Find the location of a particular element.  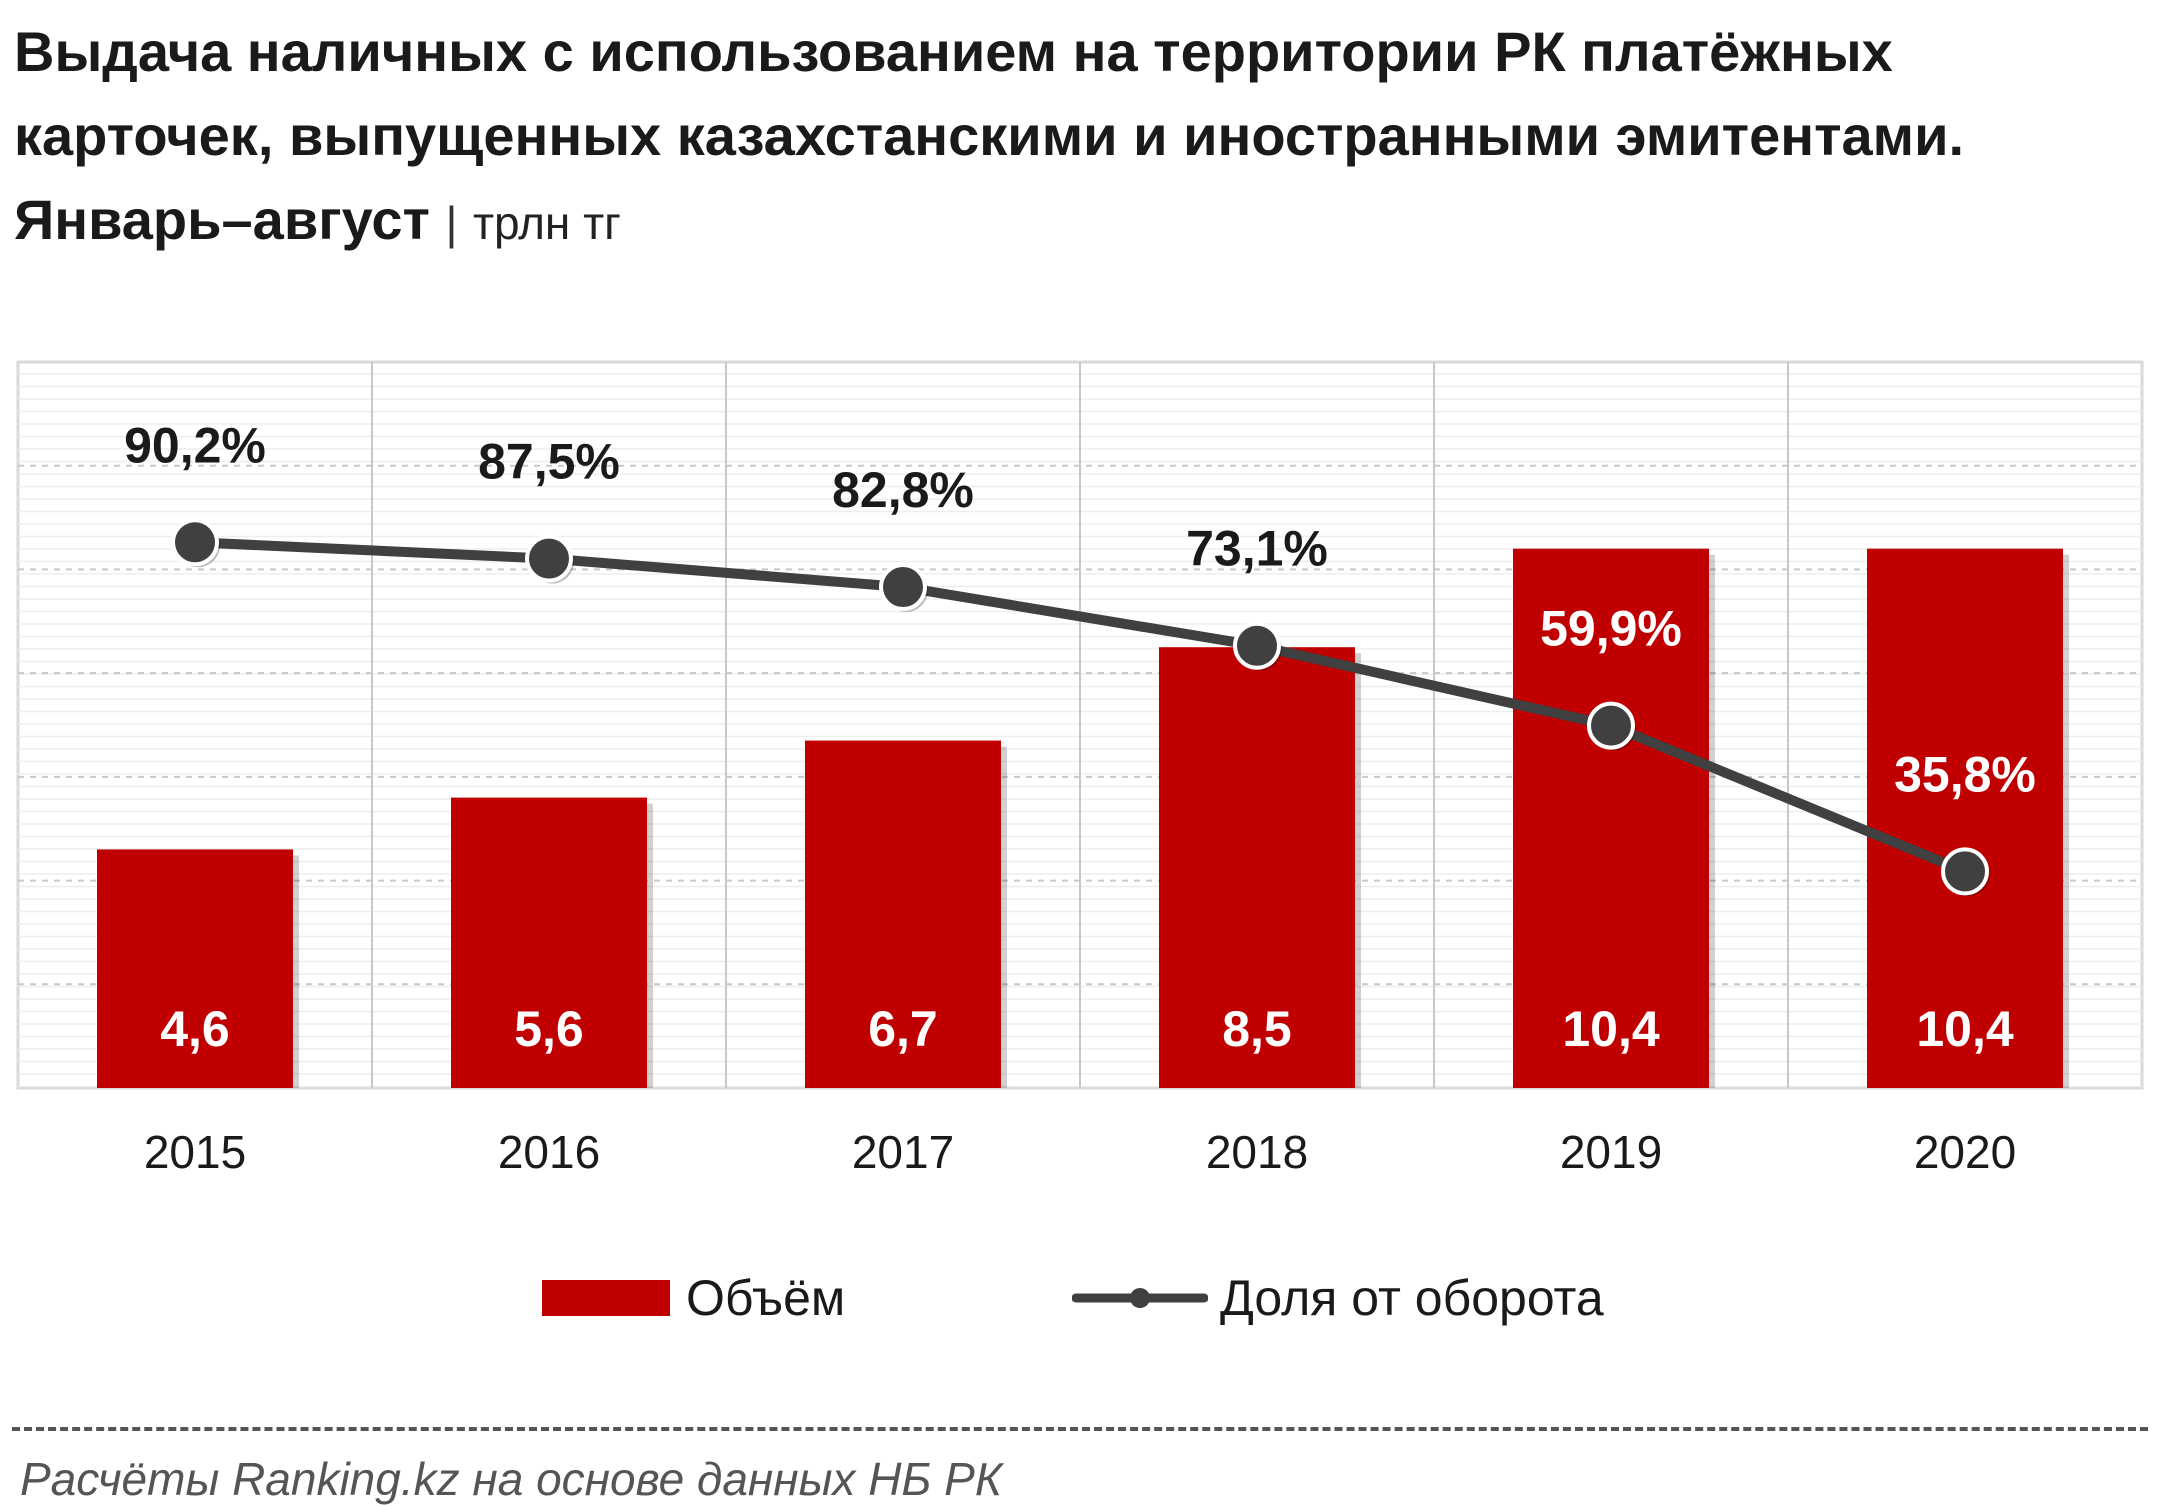

legend-item-volume: Объём is located at coordinates (693, 1298).